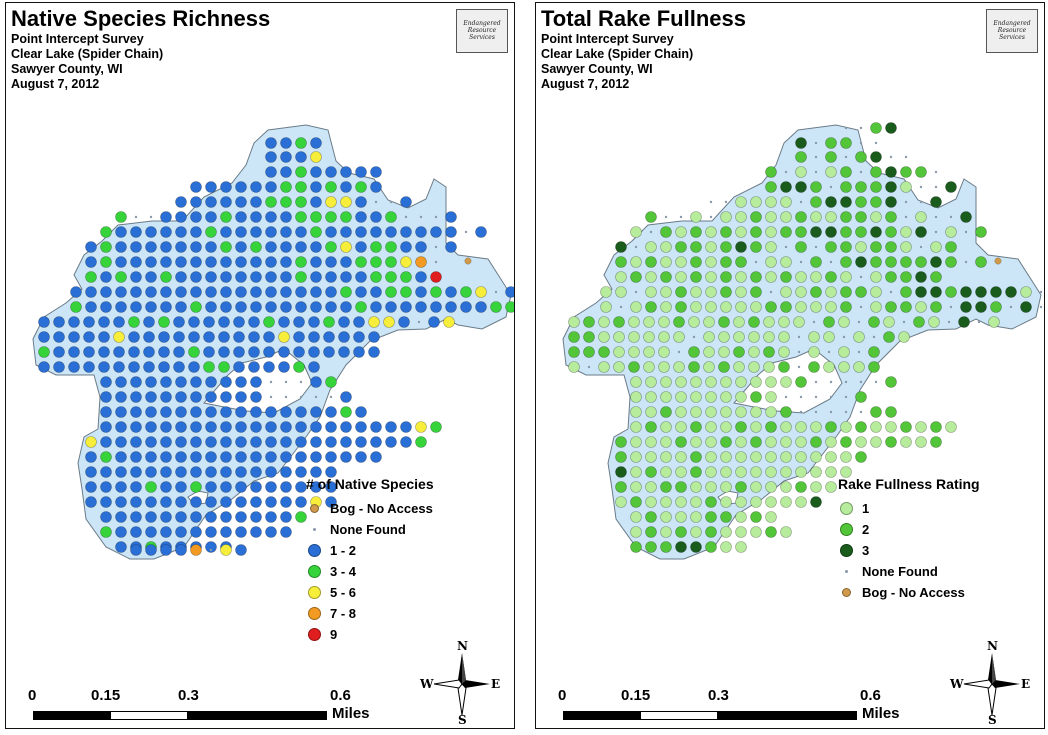 This screenshot has width=1048, height=735. Describe the element at coordinates (998, 261) in the screenshot. I see `survey-point-bog` at that location.